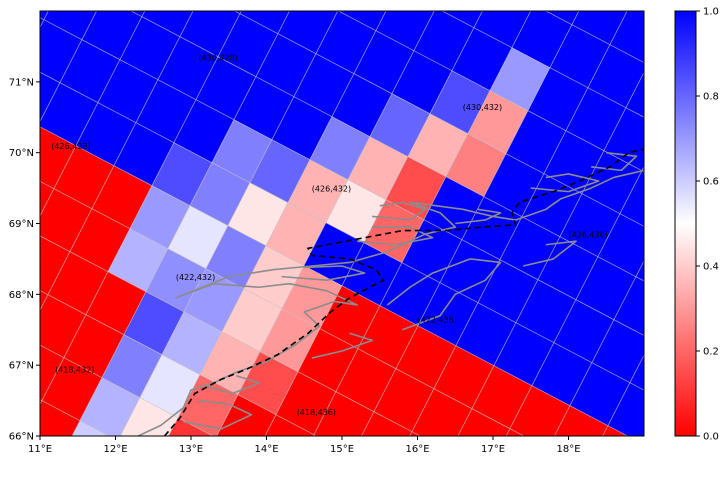 The image size is (726, 488). I want to click on y-tick-label: 66°N, so click(21, 437).